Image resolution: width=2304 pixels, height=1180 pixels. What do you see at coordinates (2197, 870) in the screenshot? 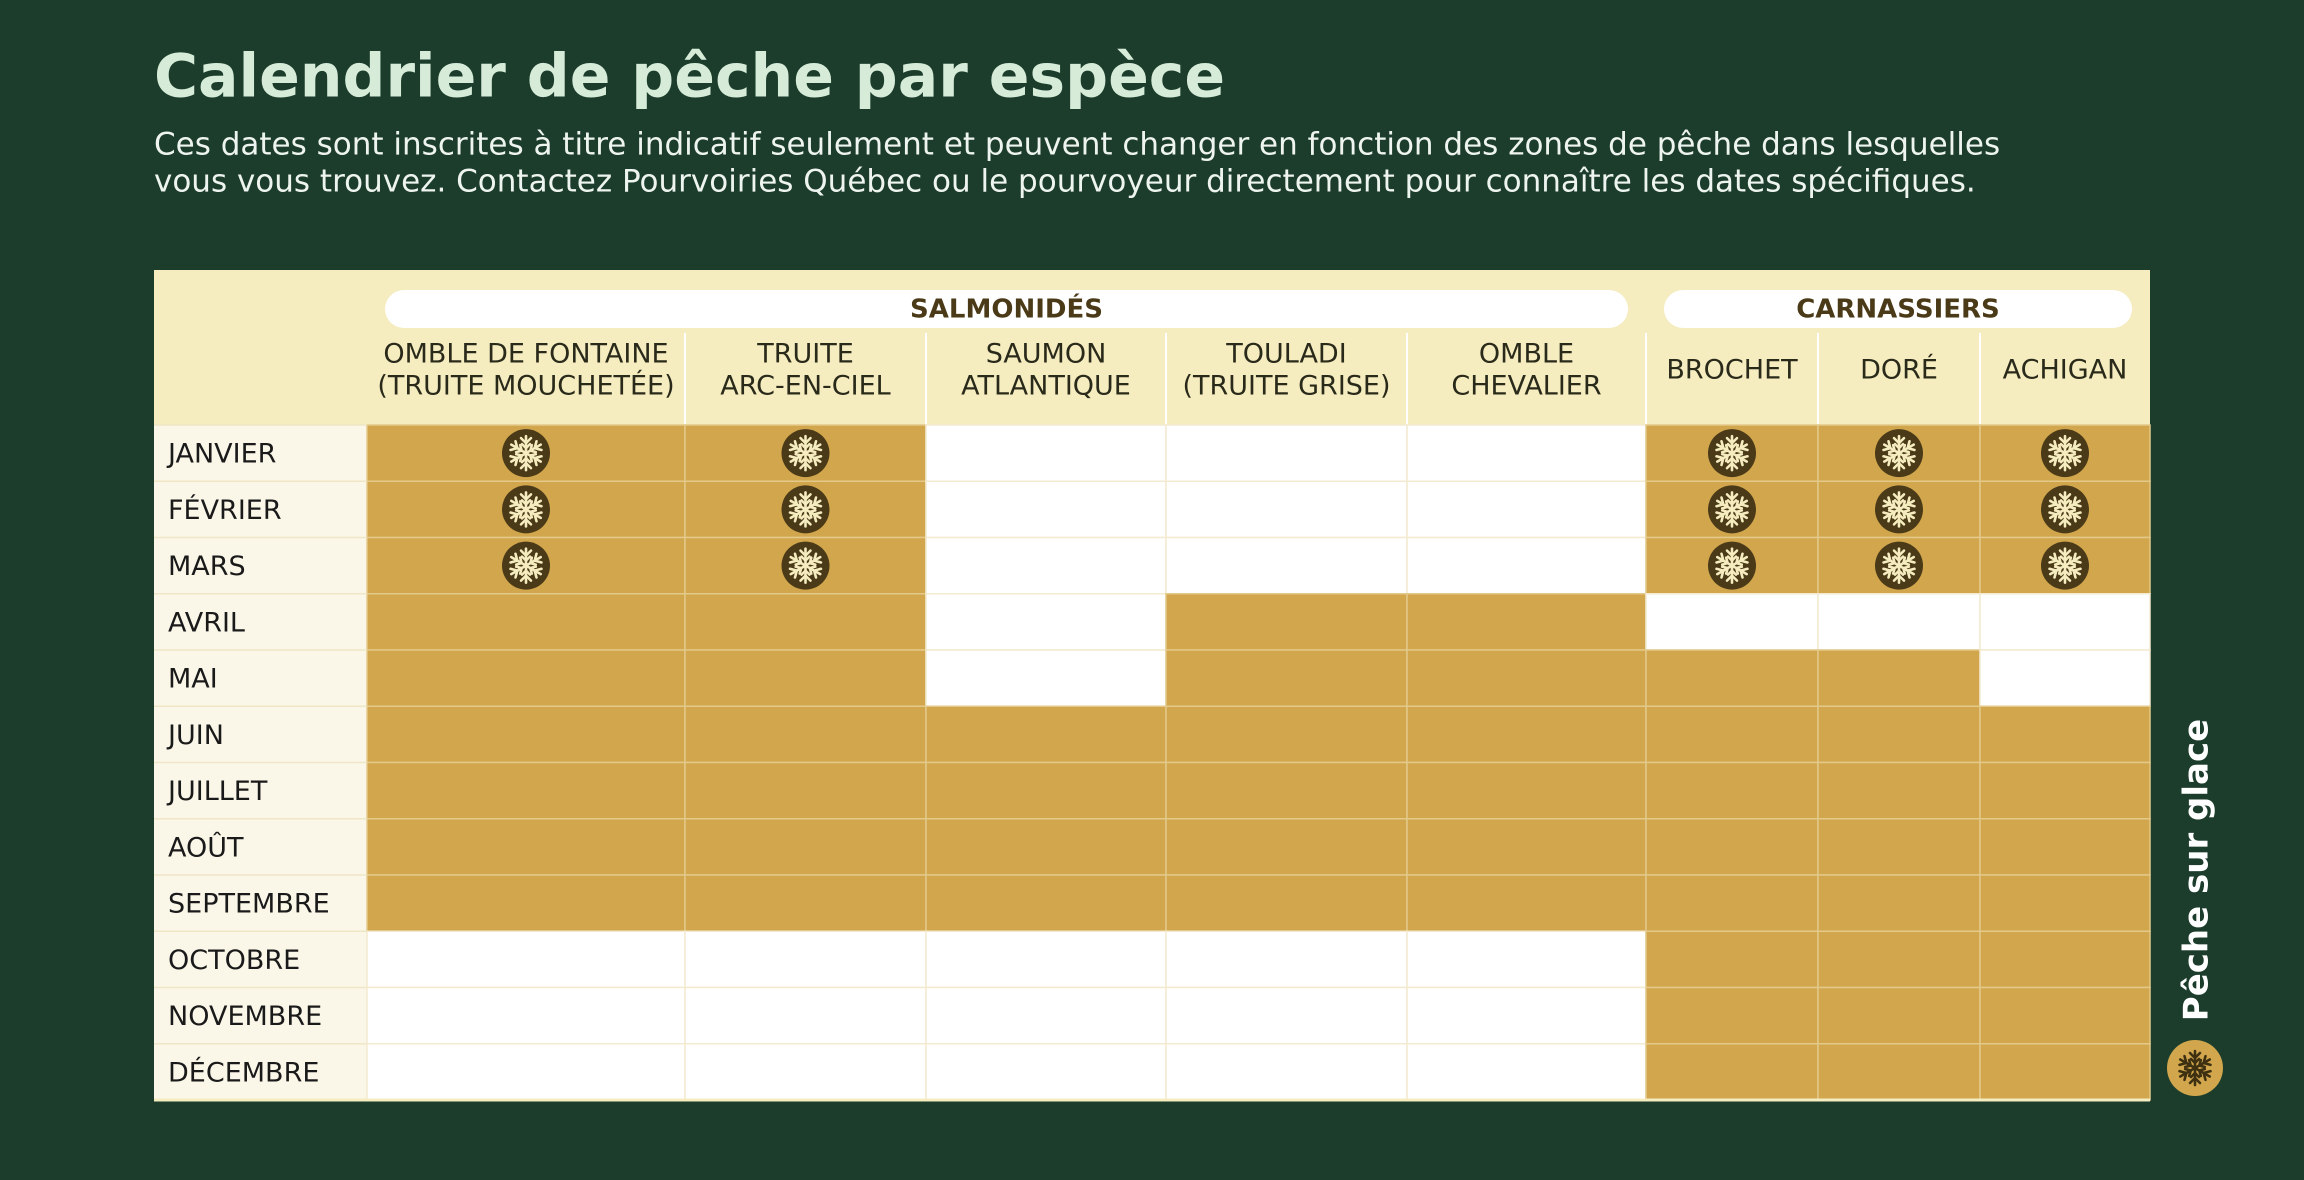
I see `legend-label: Pêche sur glace` at bounding box center [2197, 870].